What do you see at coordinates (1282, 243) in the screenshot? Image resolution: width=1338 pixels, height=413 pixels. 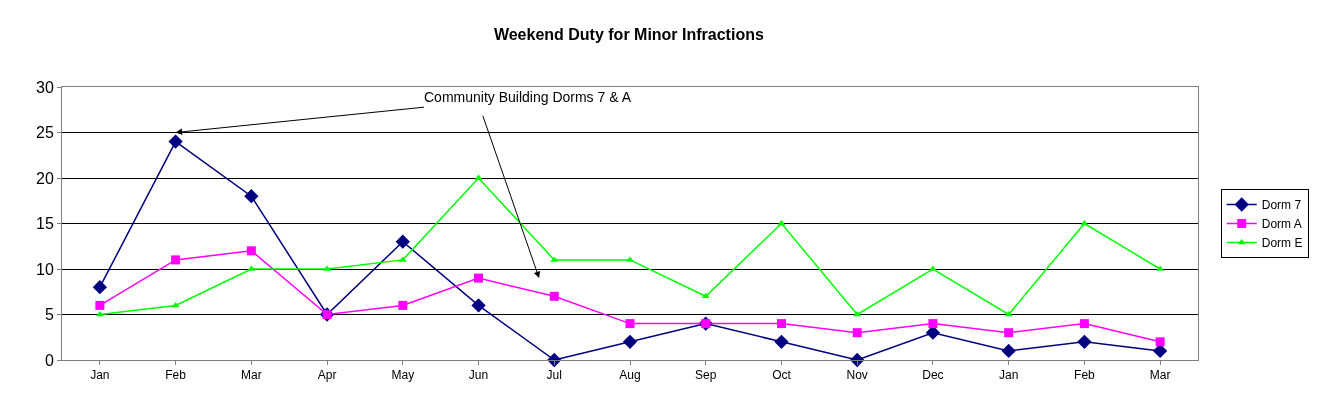 I see `legend-label: Dorm E` at bounding box center [1282, 243].